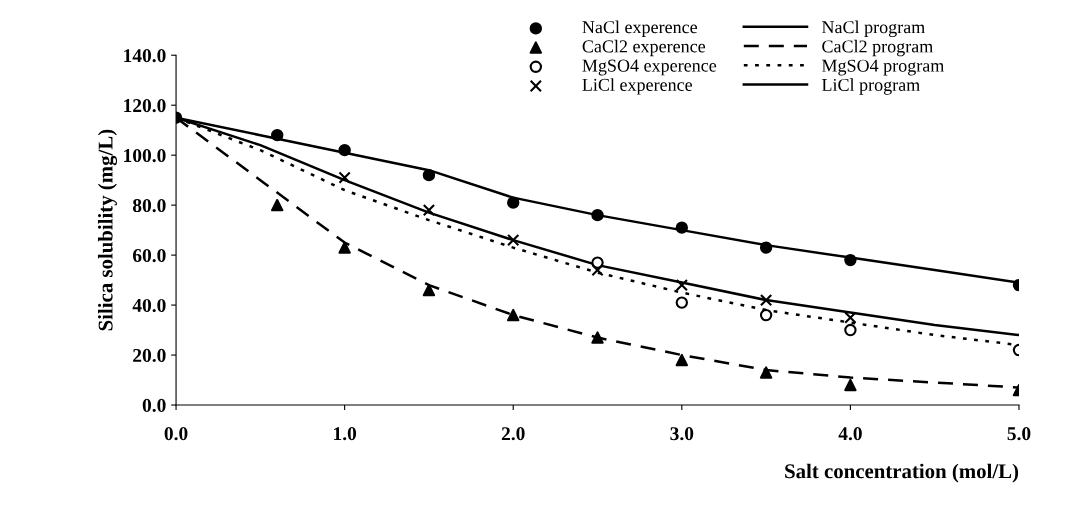  What do you see at coordinates (1019, 434) in the screenshot?
I see `x-tick-label: 5.0` at bounding box center [1019, 434].